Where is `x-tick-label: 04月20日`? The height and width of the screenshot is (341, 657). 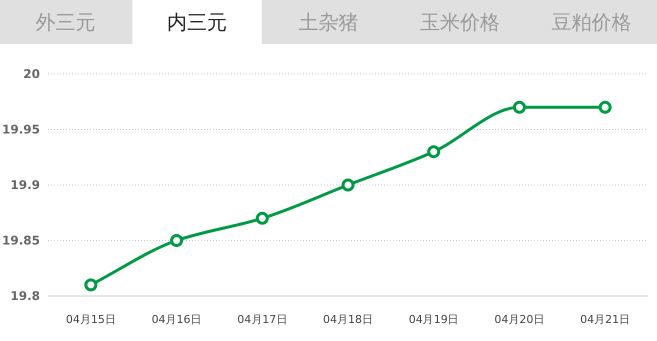 x-tick-label: 04月20日 is located at coordinates (519, 319).